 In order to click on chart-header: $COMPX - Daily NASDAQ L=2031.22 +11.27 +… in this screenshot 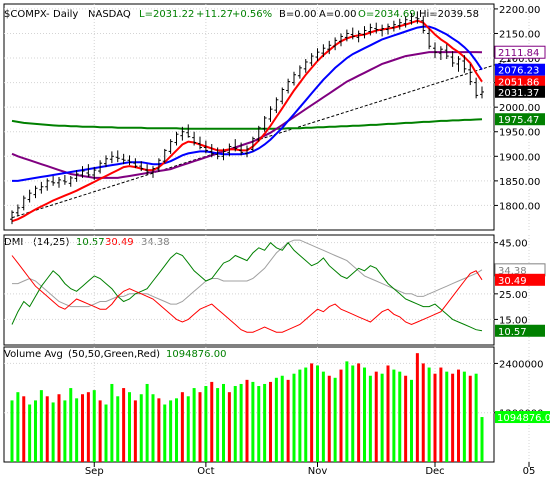, I will do `click(241, 14)`.